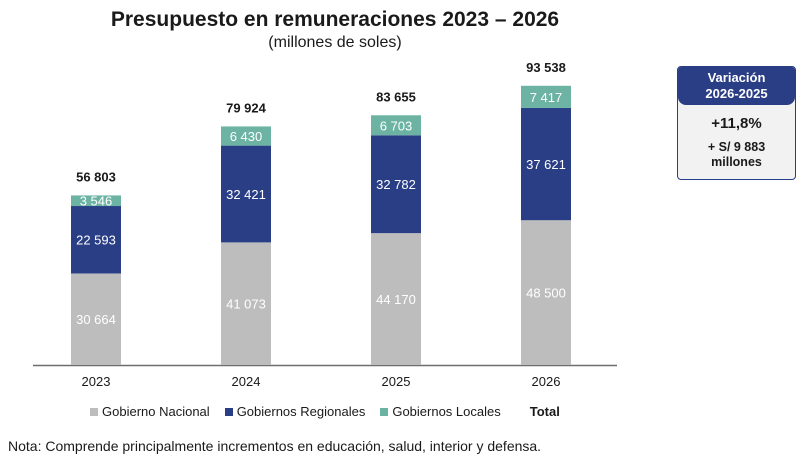  I want to click on bar-segment-gobierno-nacional-2024, so click(246, 303).